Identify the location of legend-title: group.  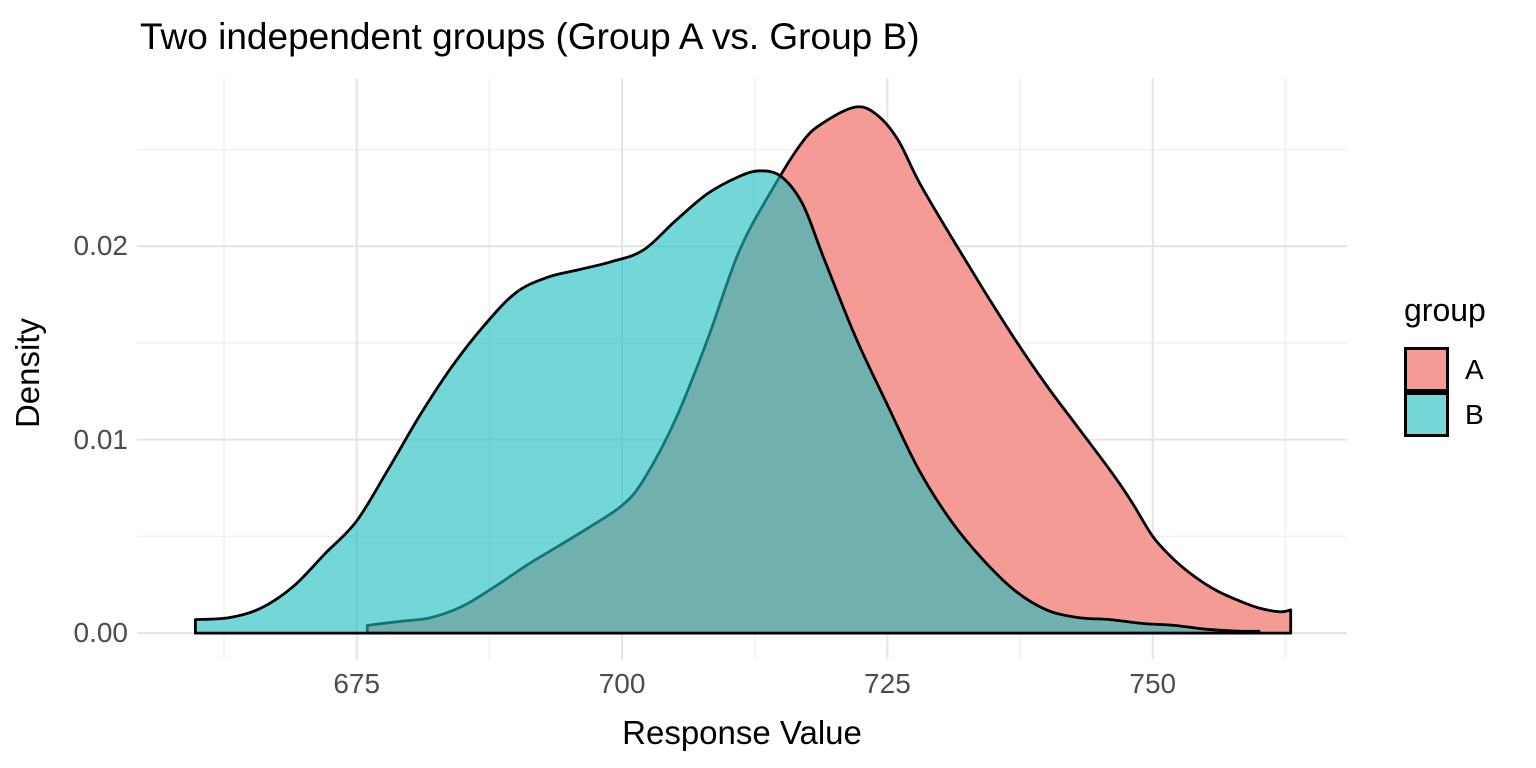
(1445, 310).